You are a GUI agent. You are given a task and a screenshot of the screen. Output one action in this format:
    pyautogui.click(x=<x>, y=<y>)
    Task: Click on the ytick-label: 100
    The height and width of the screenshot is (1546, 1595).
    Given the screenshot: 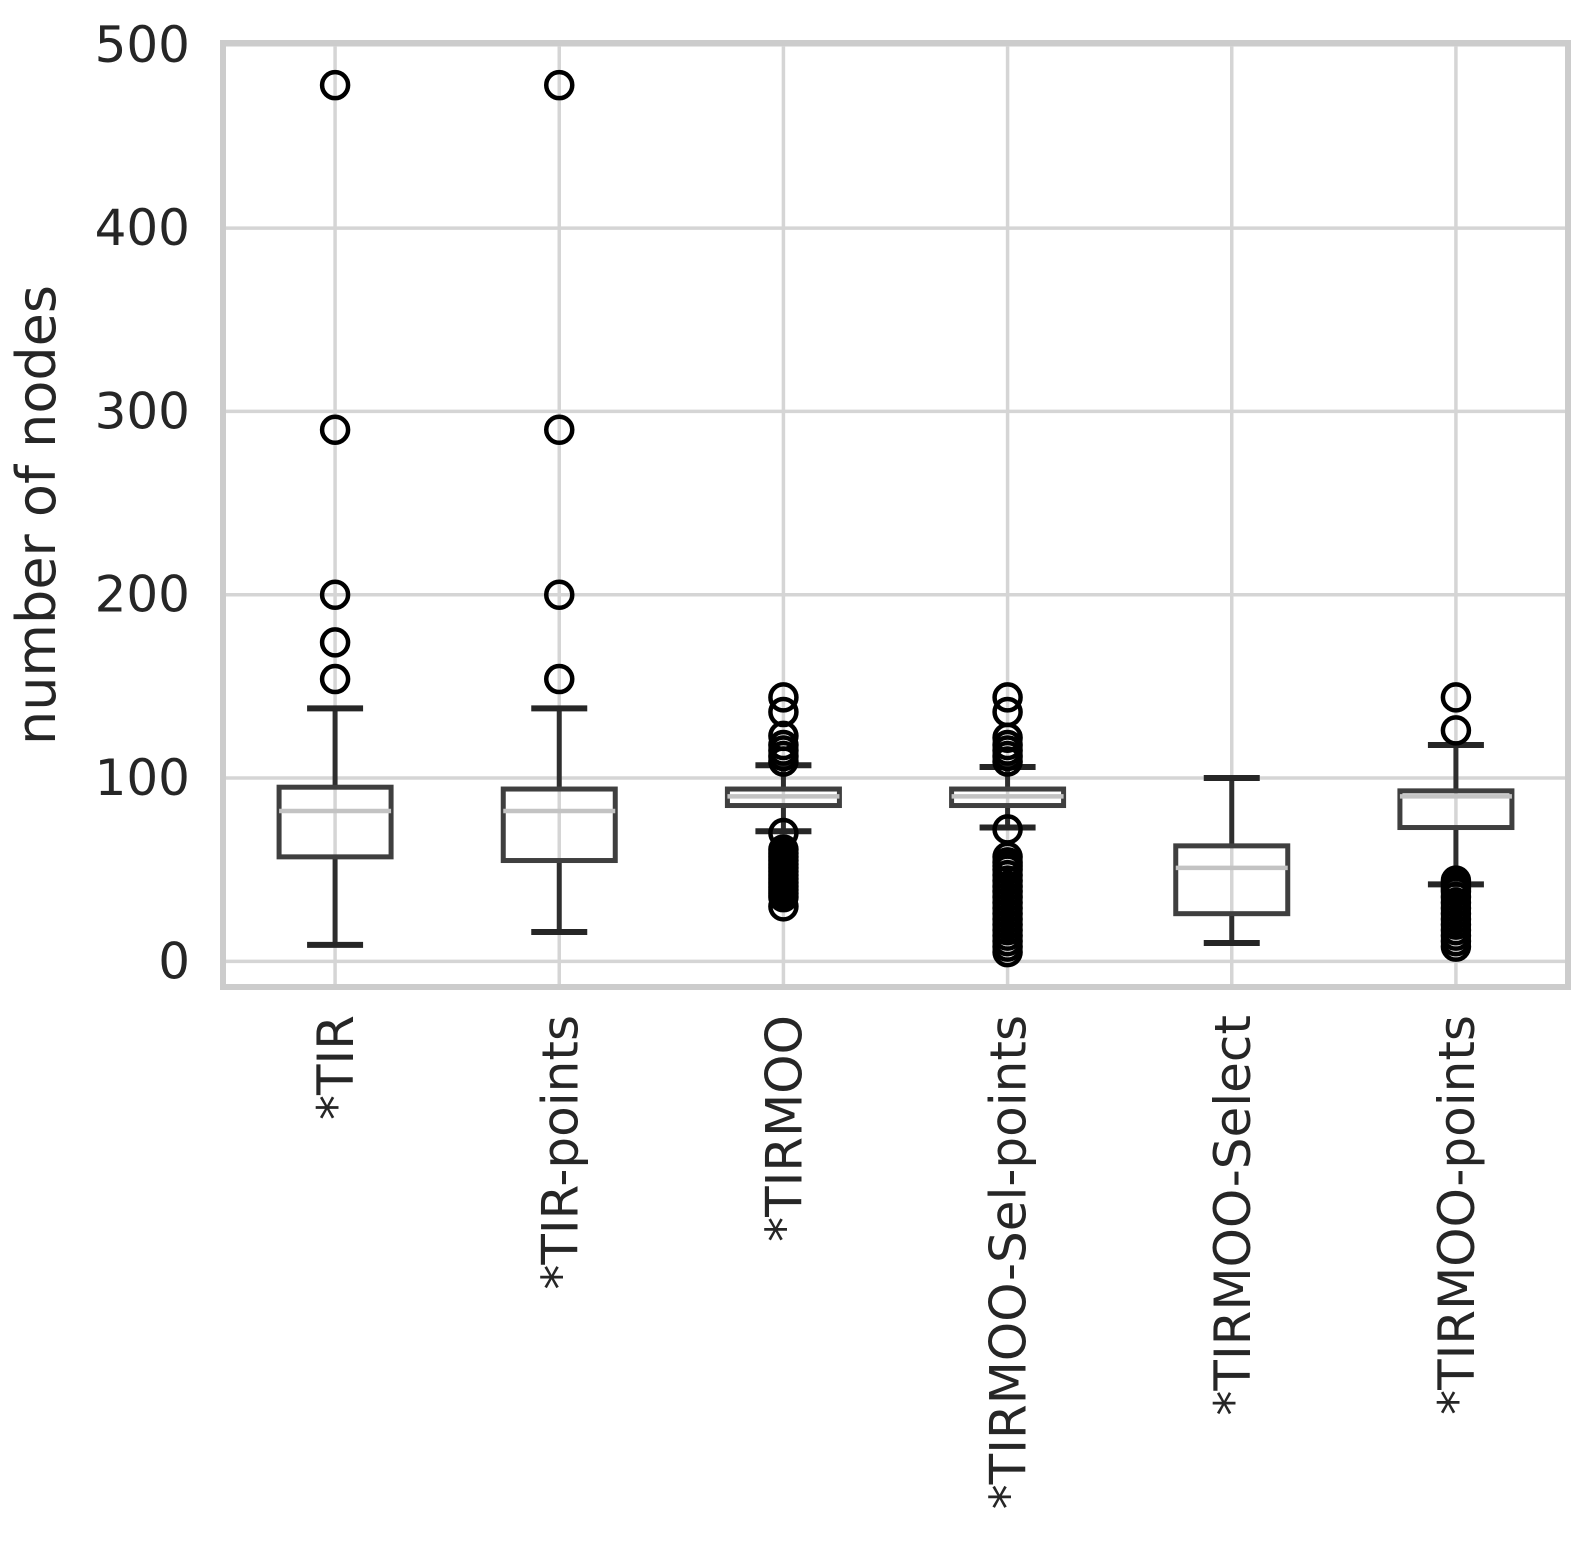 What is the action you would take?
    pyautogui.click(x=142, y=778)
    